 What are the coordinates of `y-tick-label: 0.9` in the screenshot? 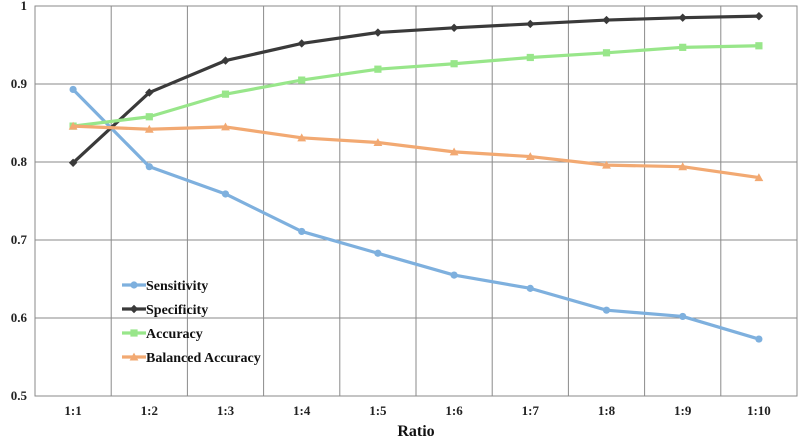 It's located at (19, 83).